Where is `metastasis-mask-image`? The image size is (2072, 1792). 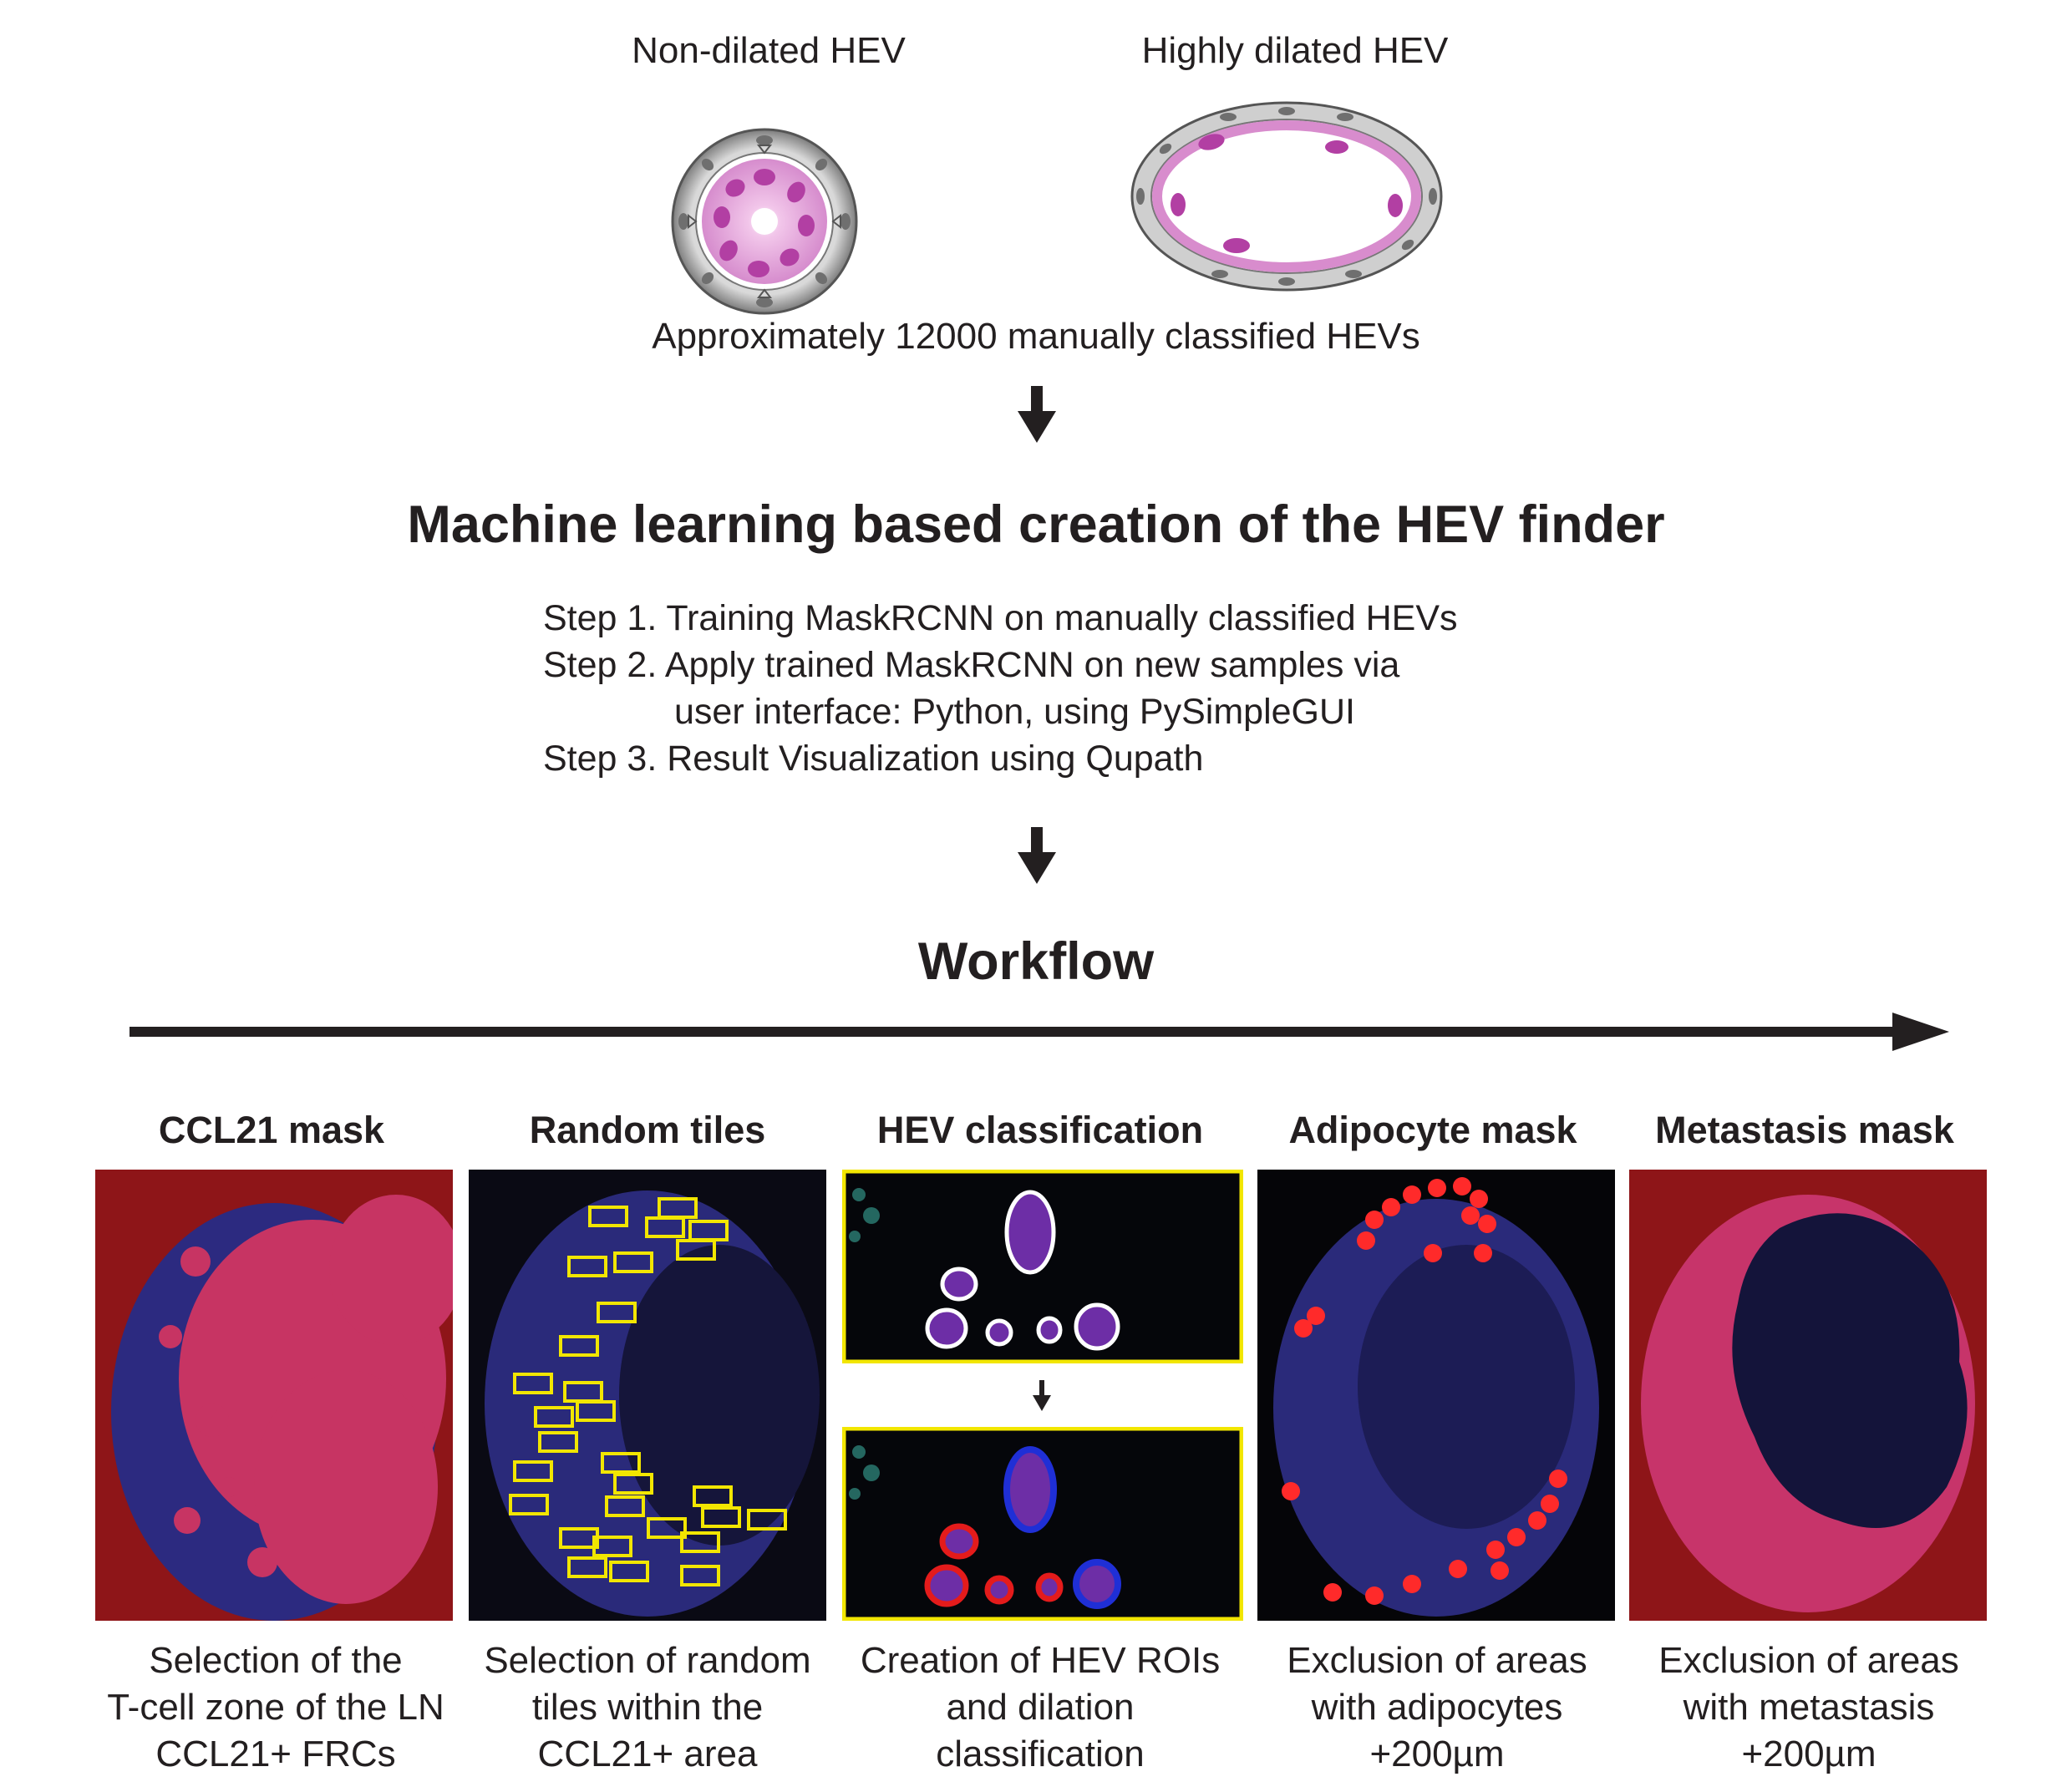
metastasis-mask-image is located at coordinates (1808, 1396).